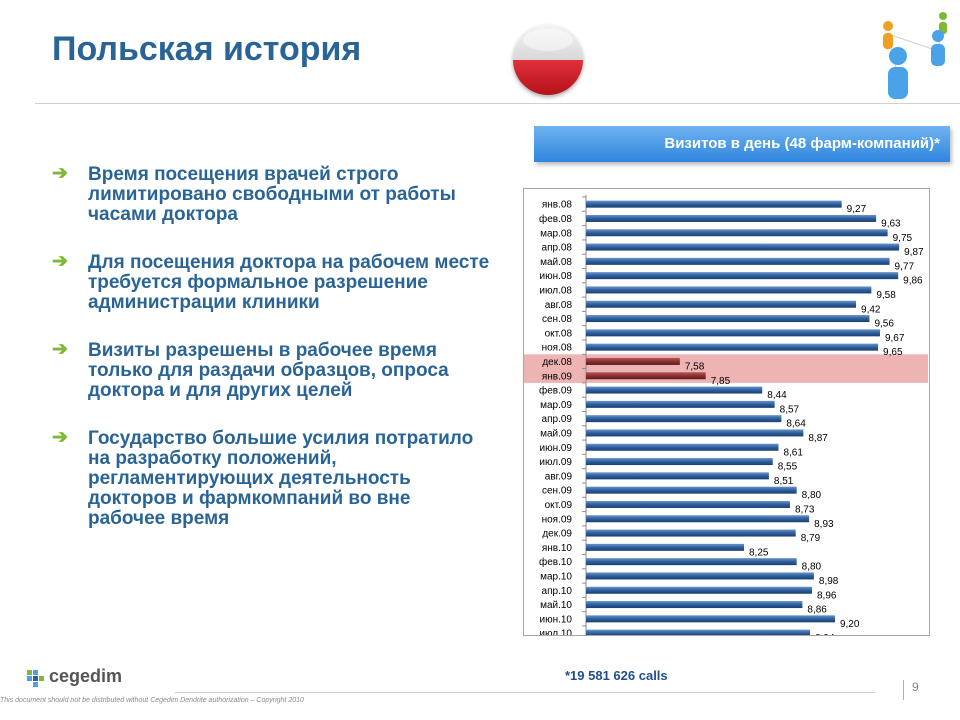 The height and width of the screenshot is (720, 960). Describe the element at coordinates (895, 338) in the screenshot. I see `value-label: 9,67` at that location.